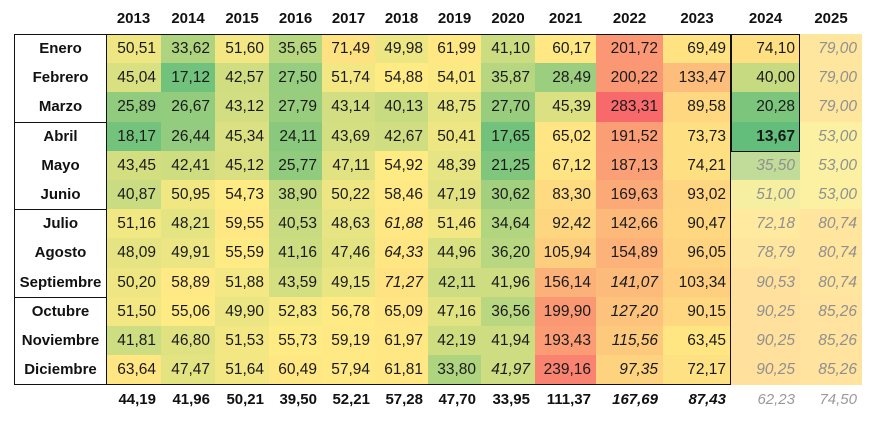 This screenshot has width=869, height=424. I want to click on cell-agosto-2020: 36,20, so click(508, 253).